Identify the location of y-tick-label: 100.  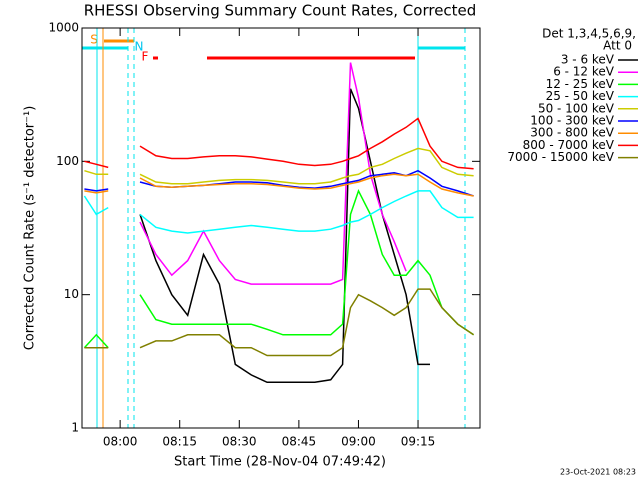
(67, 161).